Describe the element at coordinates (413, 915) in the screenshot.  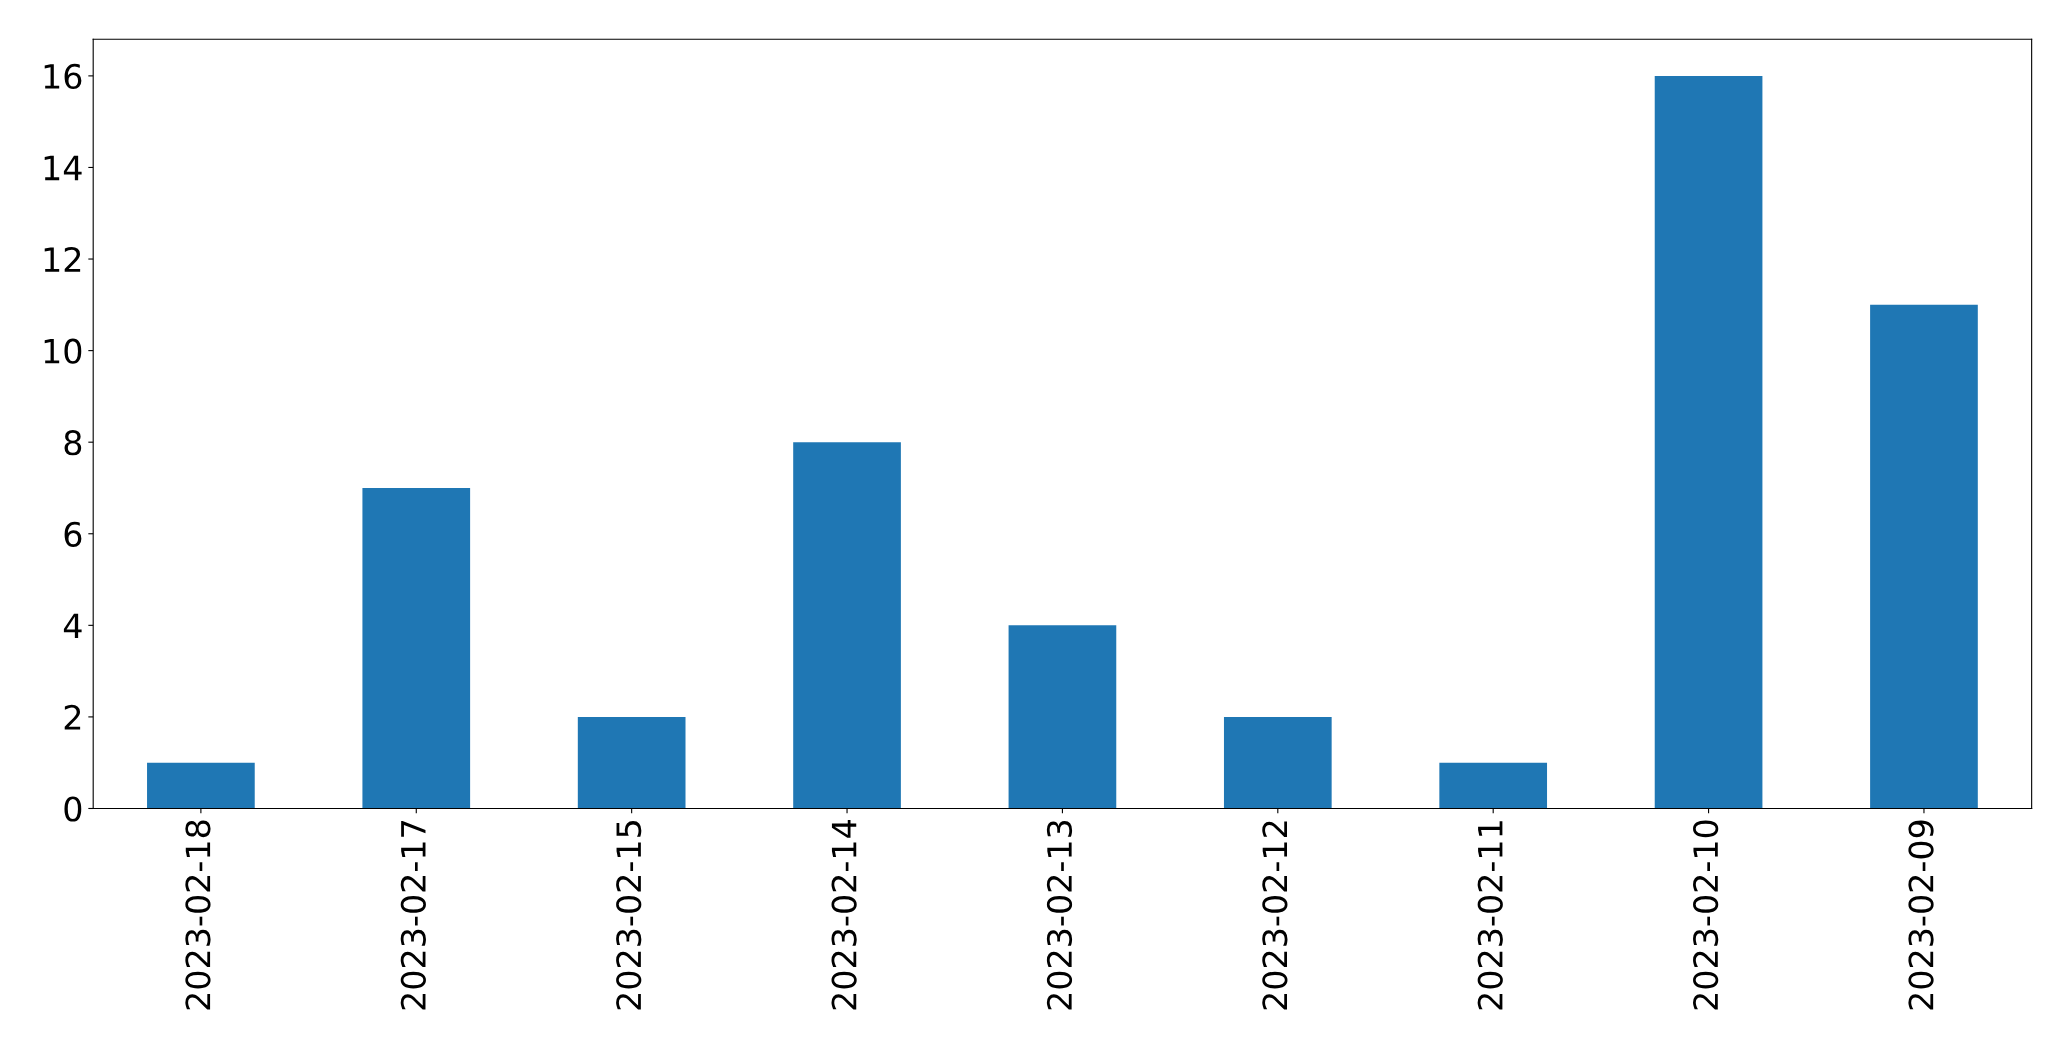
I see `x-tick-label: 2023-02-17` at that location.